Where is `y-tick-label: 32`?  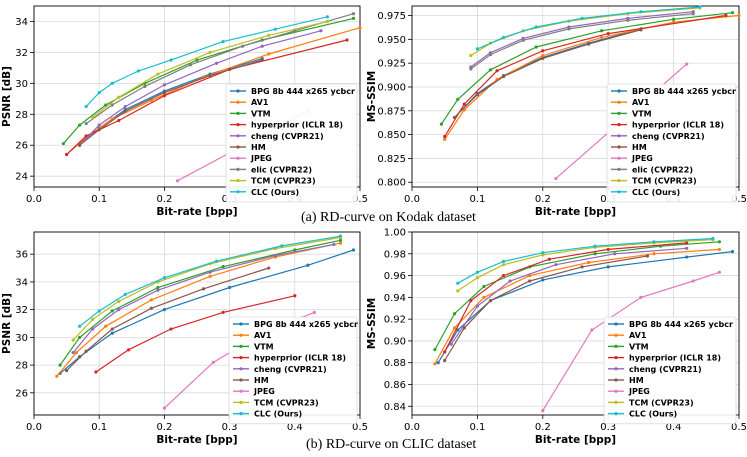 y-tick-label: 32 is located at coordinates (21, 310).